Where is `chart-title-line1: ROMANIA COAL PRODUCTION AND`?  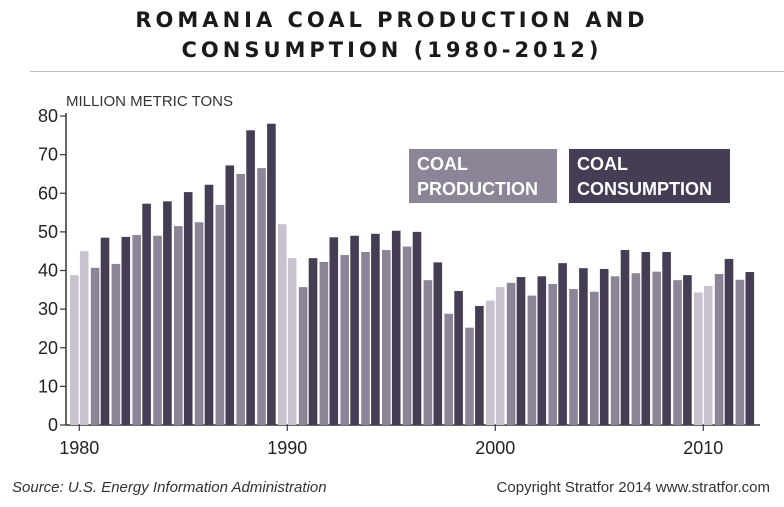
chart-title-line1: ROMANIA COAL PRODUCTION AND is located at coordinates (392, 20).